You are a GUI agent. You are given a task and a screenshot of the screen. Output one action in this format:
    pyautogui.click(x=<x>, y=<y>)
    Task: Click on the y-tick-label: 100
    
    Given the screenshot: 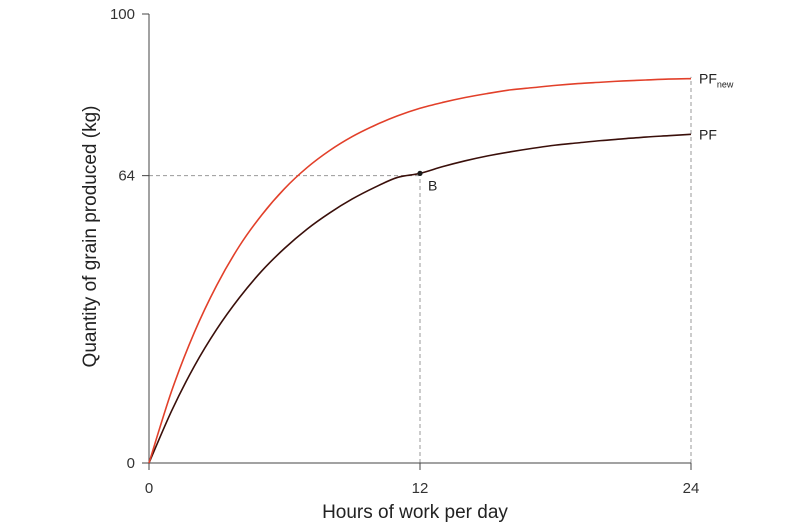 What is the action you would take?
    pyautogui.click(x=122, y=14)
    